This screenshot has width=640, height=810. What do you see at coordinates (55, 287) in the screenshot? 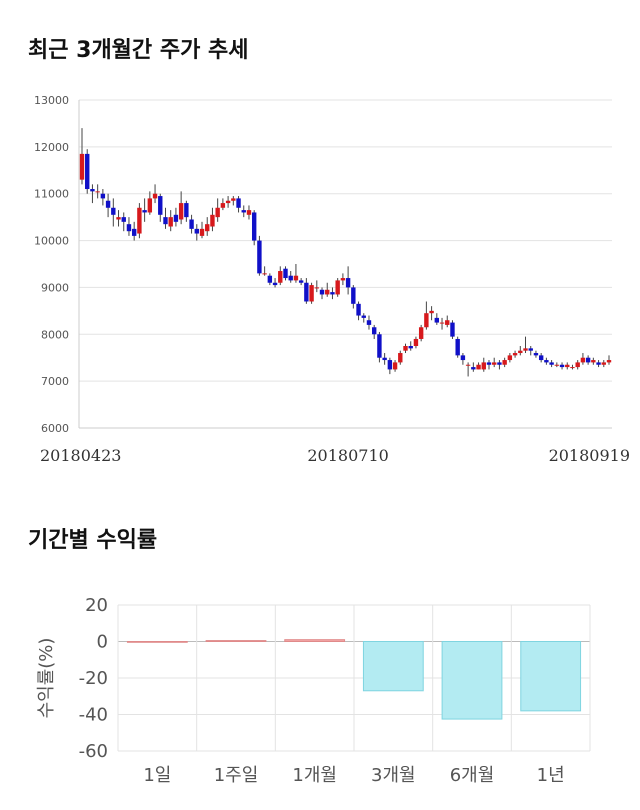
I see `y-tick-label: 9000` at bounding box center [55, 287].